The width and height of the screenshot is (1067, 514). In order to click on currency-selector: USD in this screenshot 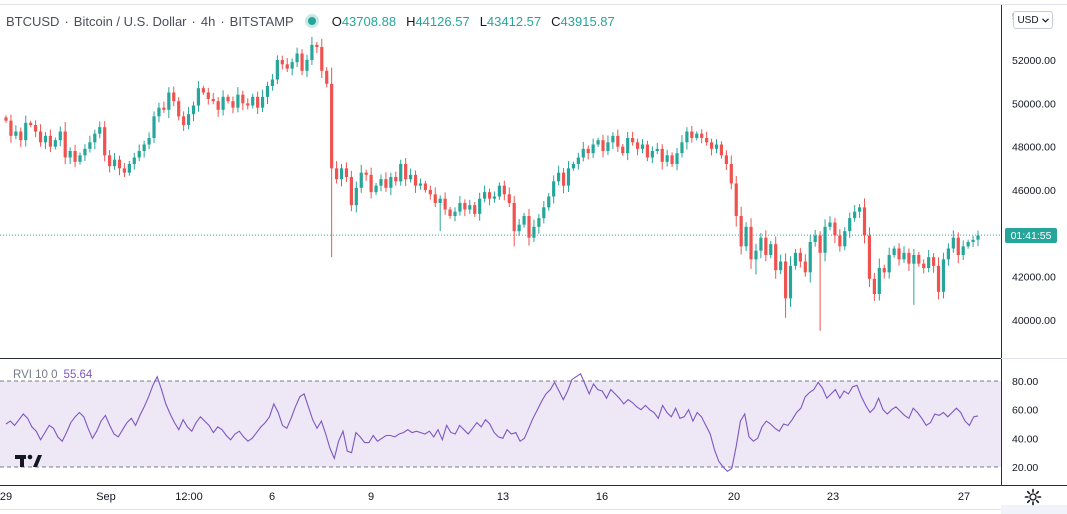, I will do `click(1033, 20)`.